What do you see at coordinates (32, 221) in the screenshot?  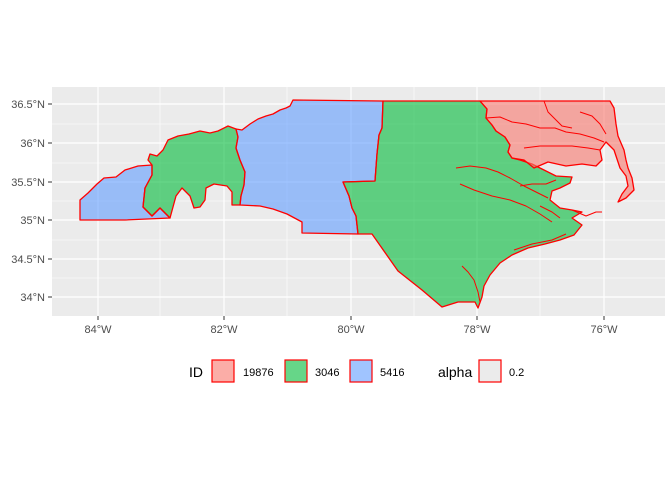 I see `y-tick-label: 35°N` at bounding box center [32, 221].